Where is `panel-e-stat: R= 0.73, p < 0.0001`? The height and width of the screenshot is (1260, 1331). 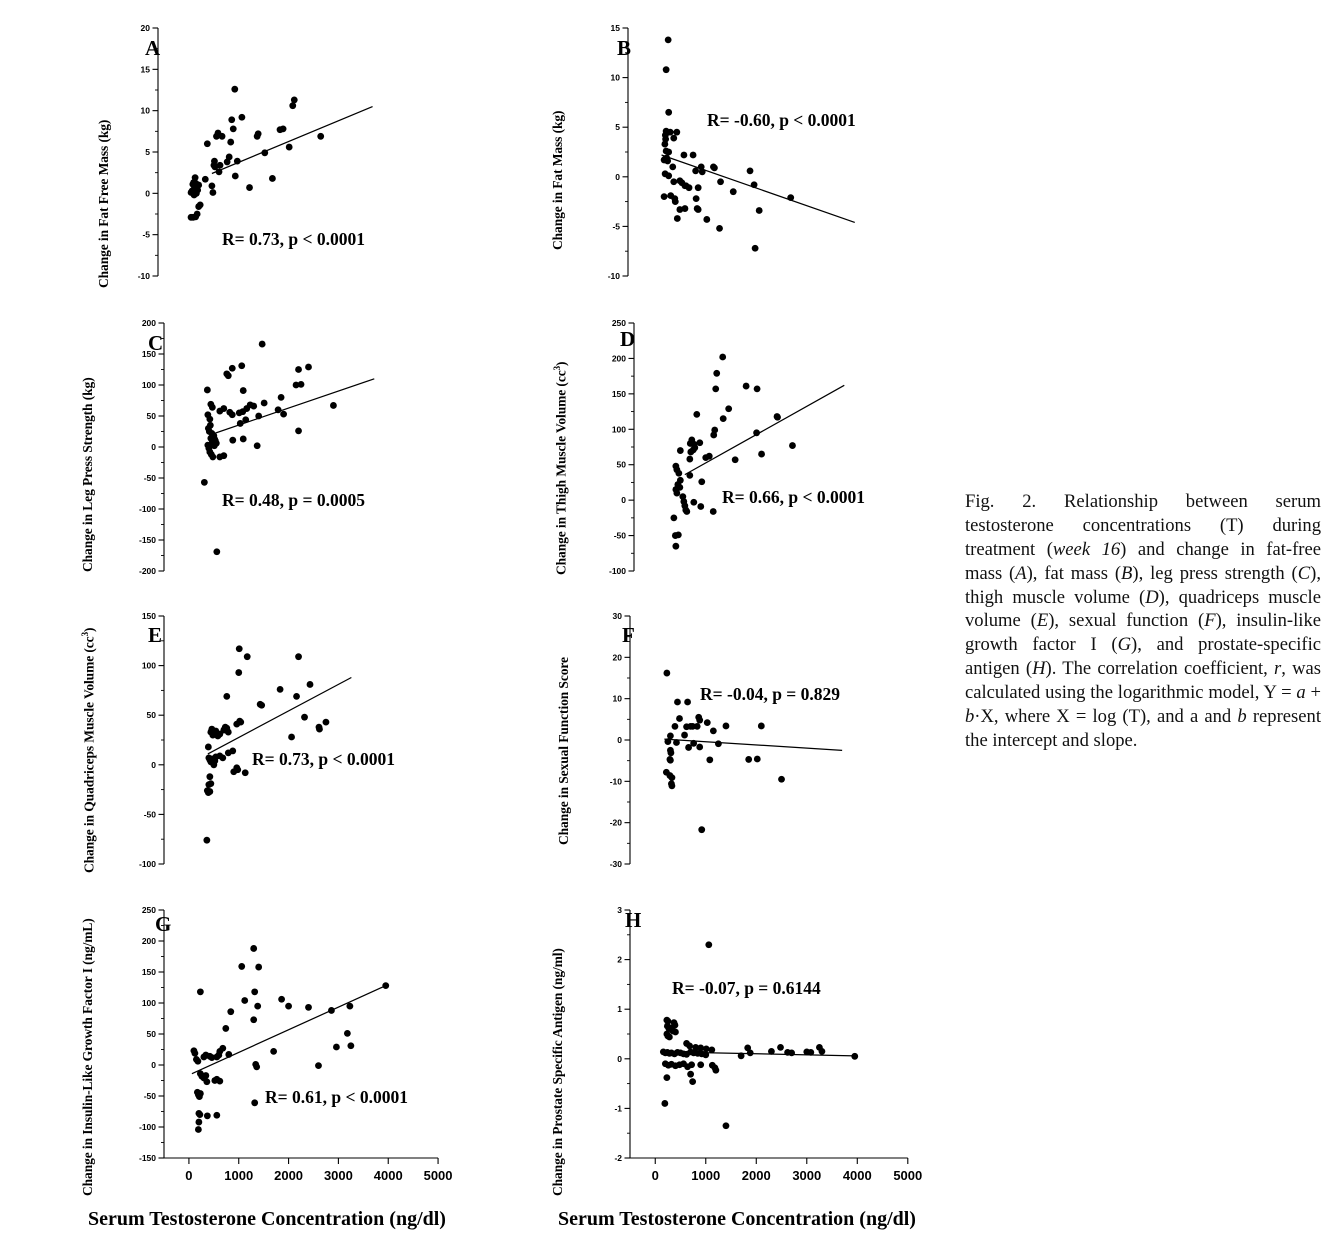 panel-e-stat: R= 0.73, p < 0.0001 is located at coordinates (323, 759).